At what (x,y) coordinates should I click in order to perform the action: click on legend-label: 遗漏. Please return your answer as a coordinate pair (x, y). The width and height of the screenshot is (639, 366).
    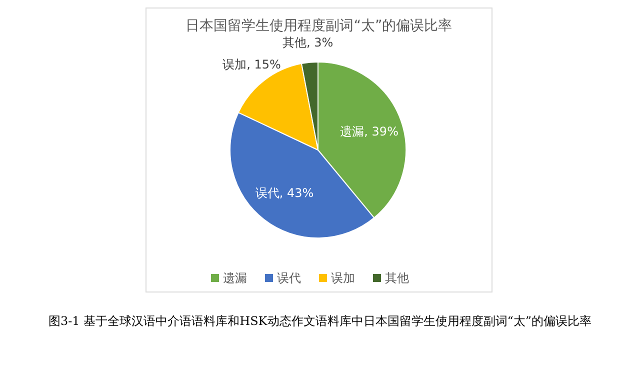
    Looking at the image, I should click on (235, 278).